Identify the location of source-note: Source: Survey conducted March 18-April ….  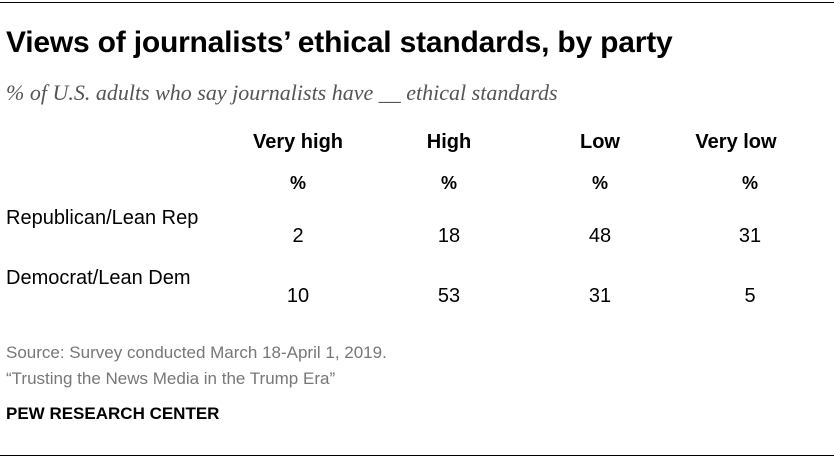
(196, 366).